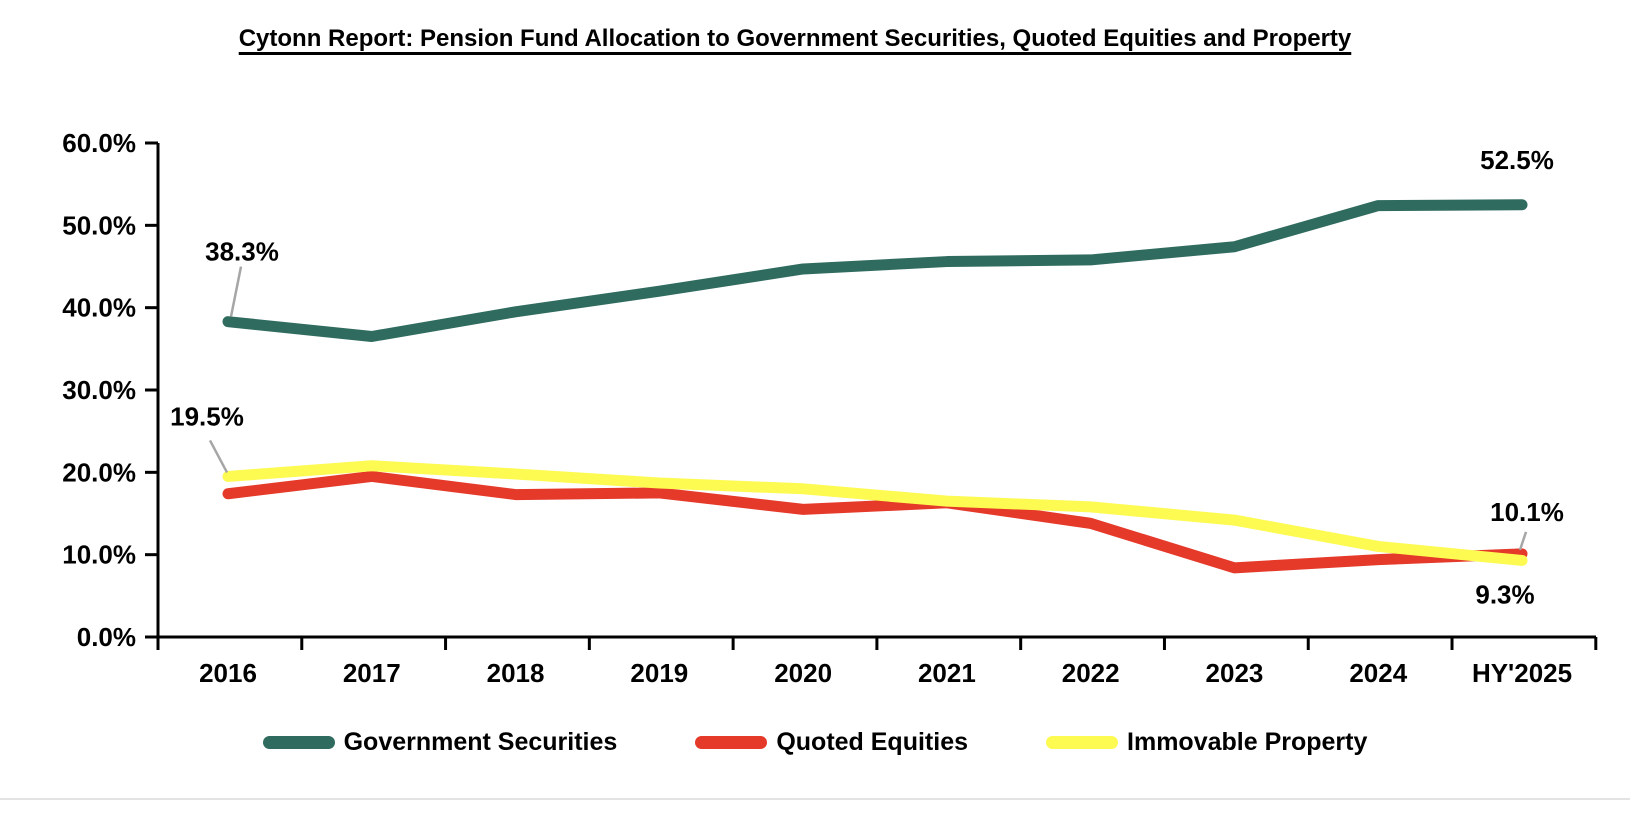  What do you see at coordinates (1247, 742) in the screenshot?
I see `legend-label: Immovable Property` at bounding box center [1247, 742].